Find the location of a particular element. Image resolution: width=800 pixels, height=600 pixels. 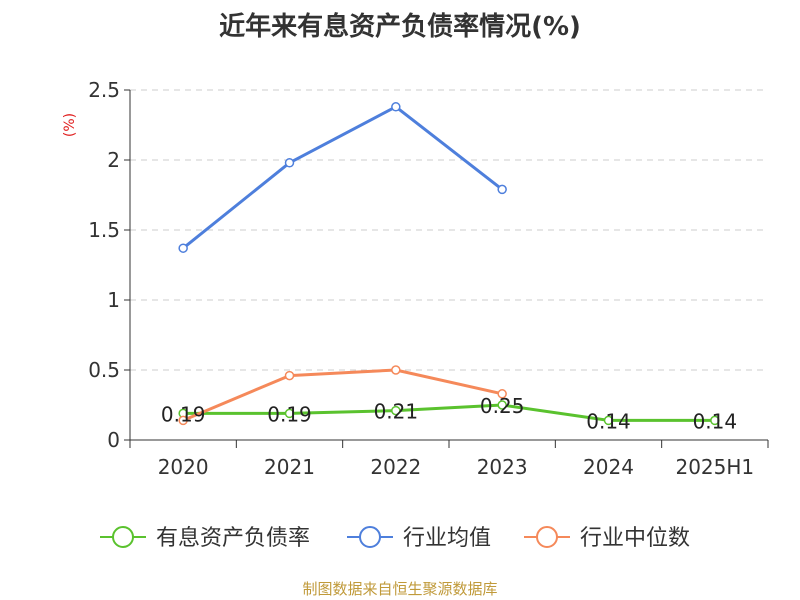

legend-item: 行业均值 is located at coordinates (419, 538).